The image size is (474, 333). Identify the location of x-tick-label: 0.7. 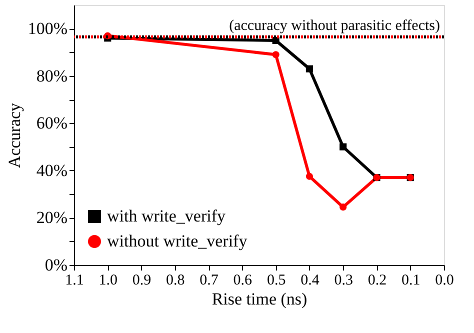
(209, 280).